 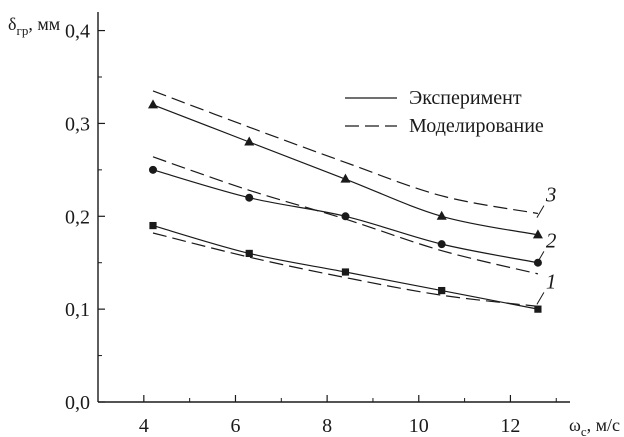 What do you see at coordinates (419, 426) in the screenshot?
I see `x-tick-label: 10` at bounding box center [419, 426].